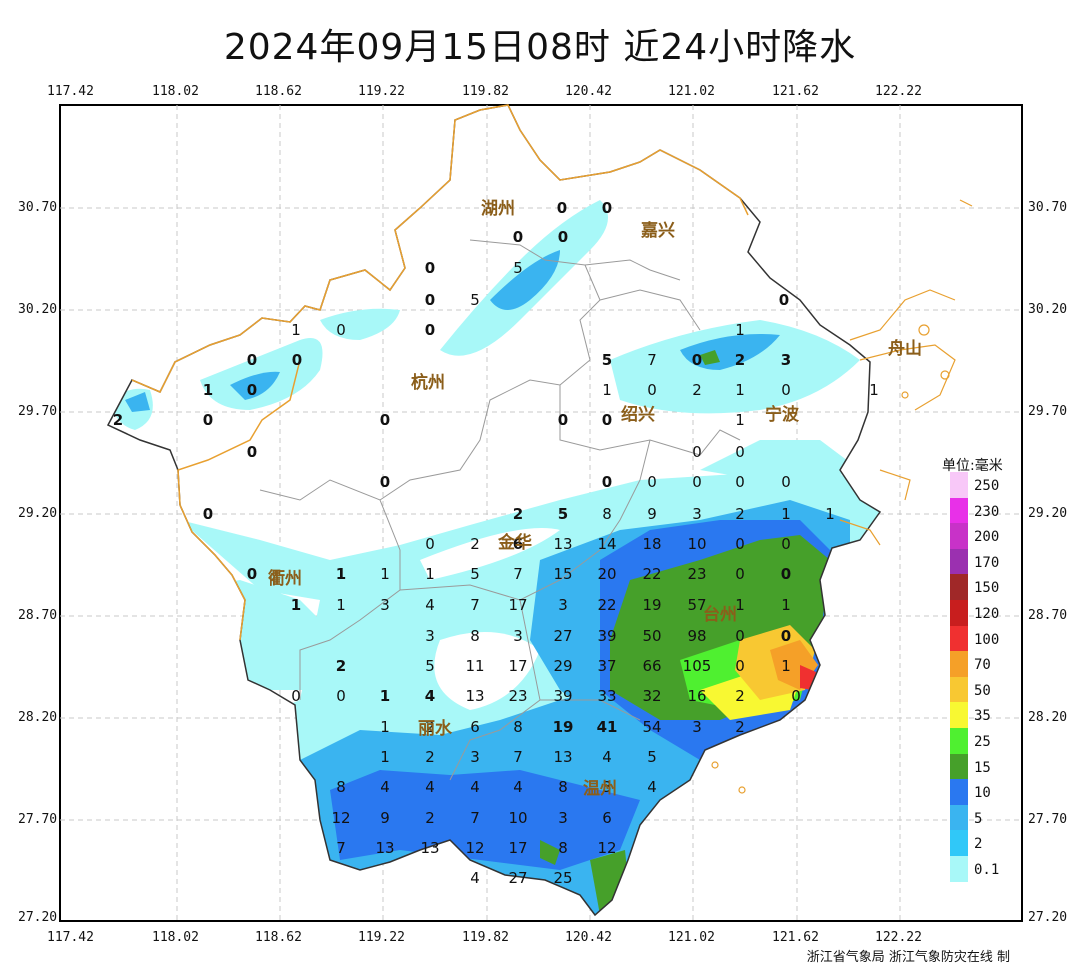 Image resolution: width=1080 pixels, height=971 pixels. Describe the element at coordinates (1048, 717) in the screenshot. I see `latitude-tick: 28.20` at that location.